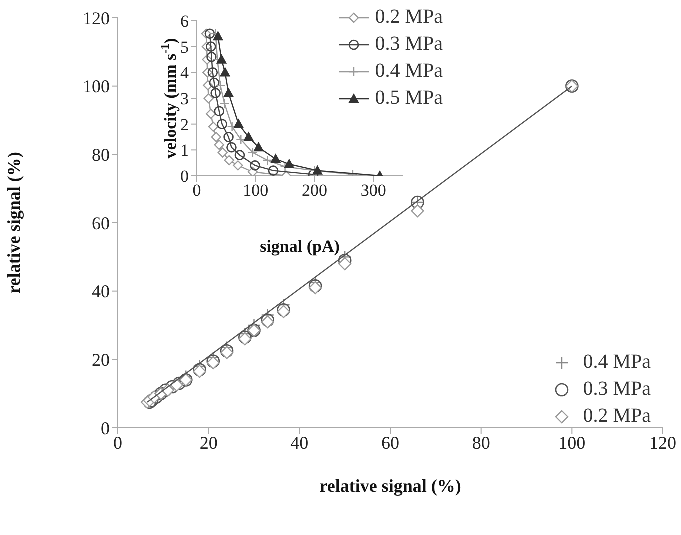  I want to click on legend-label: 0.5 MPa, so click(409, 98).